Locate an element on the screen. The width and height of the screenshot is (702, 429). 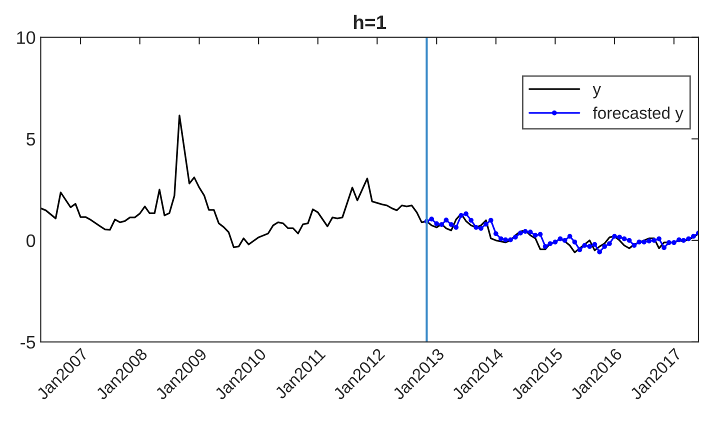
y-tick-label: -5 is located at coordinates (28, 342).